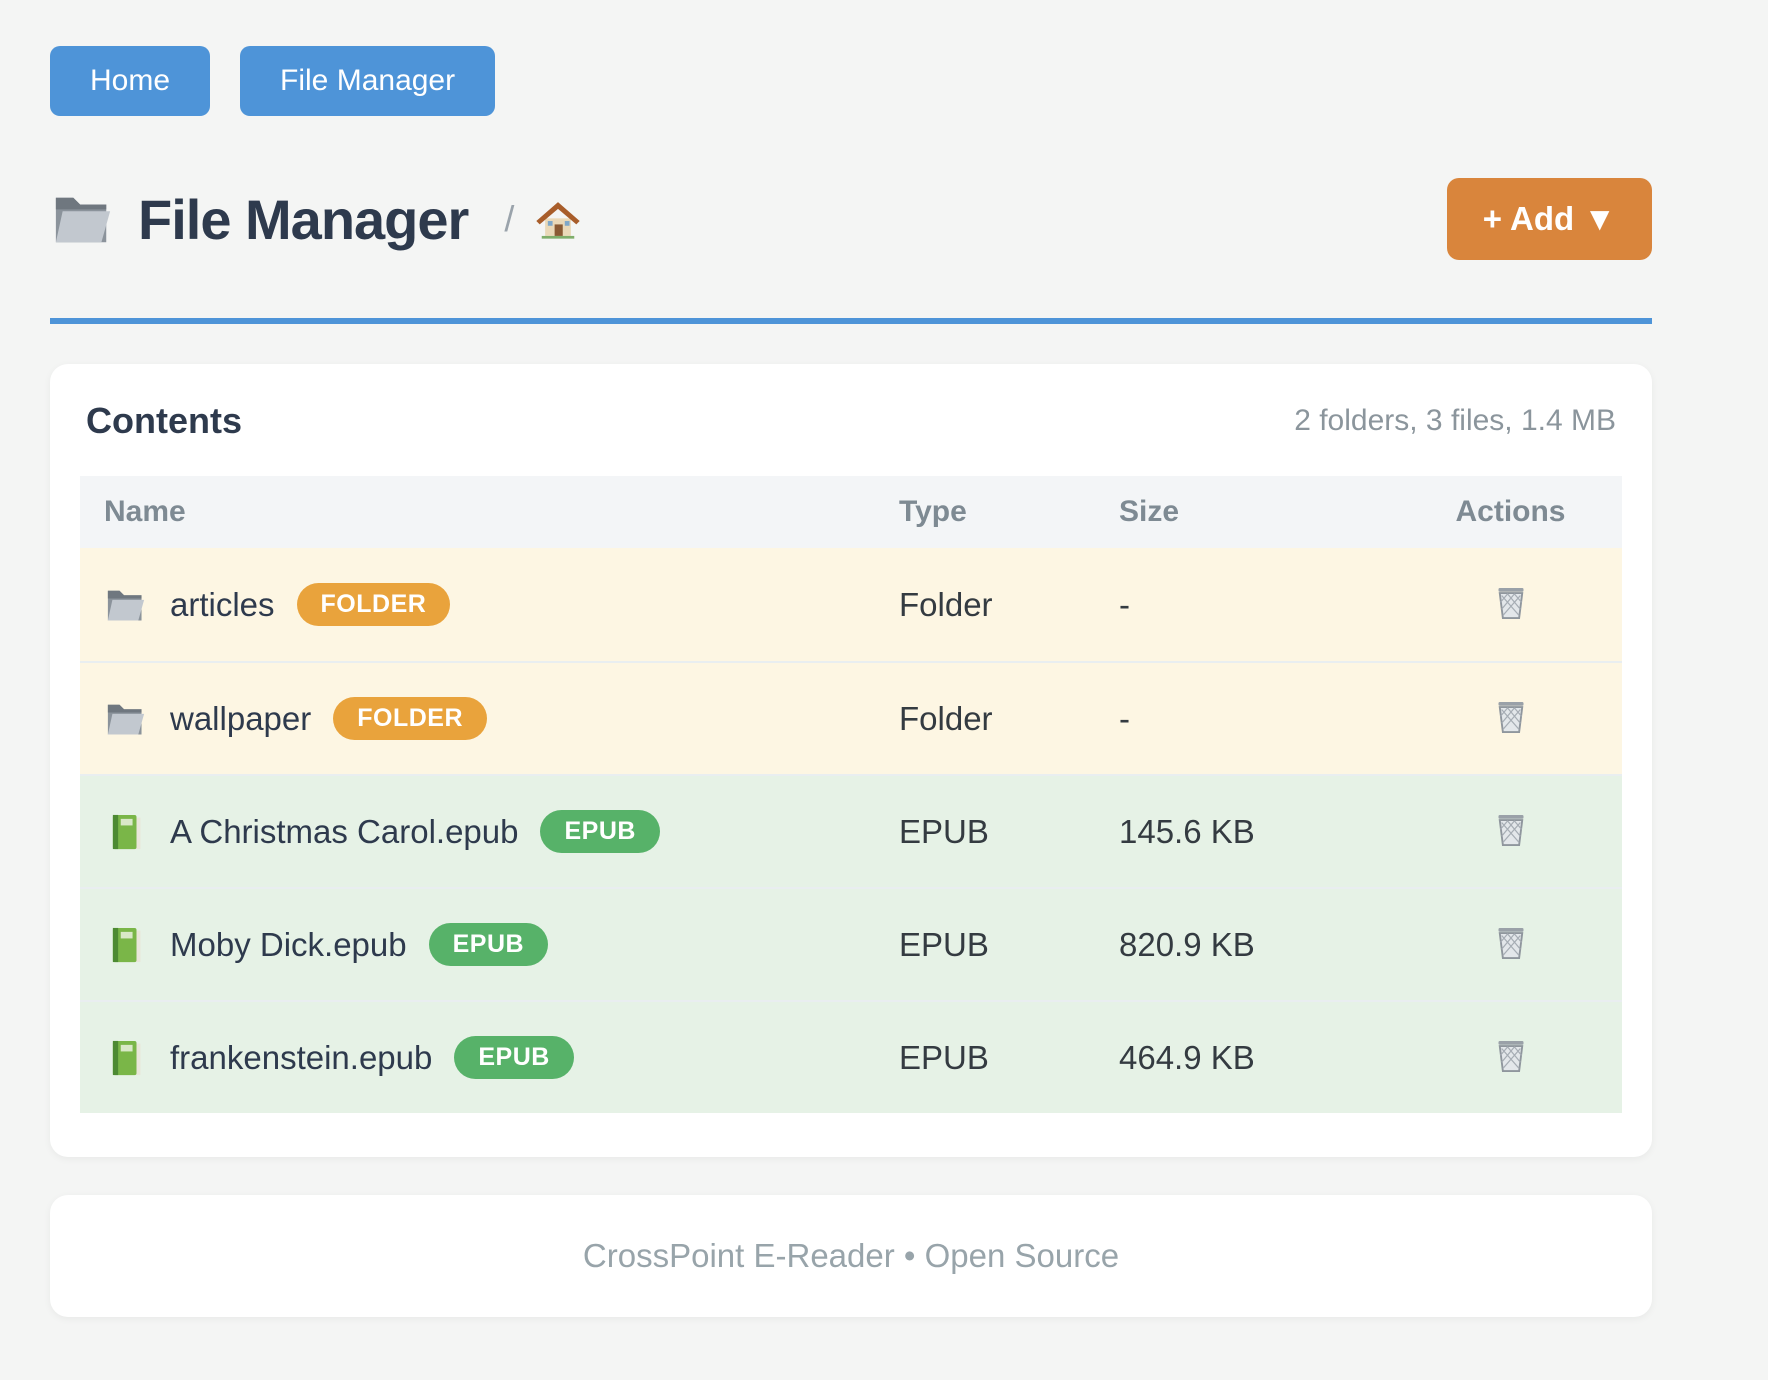 This screenshot has width=1768, height=1380. I want to click on column-header-actions: Actions, so click(1510, 511).